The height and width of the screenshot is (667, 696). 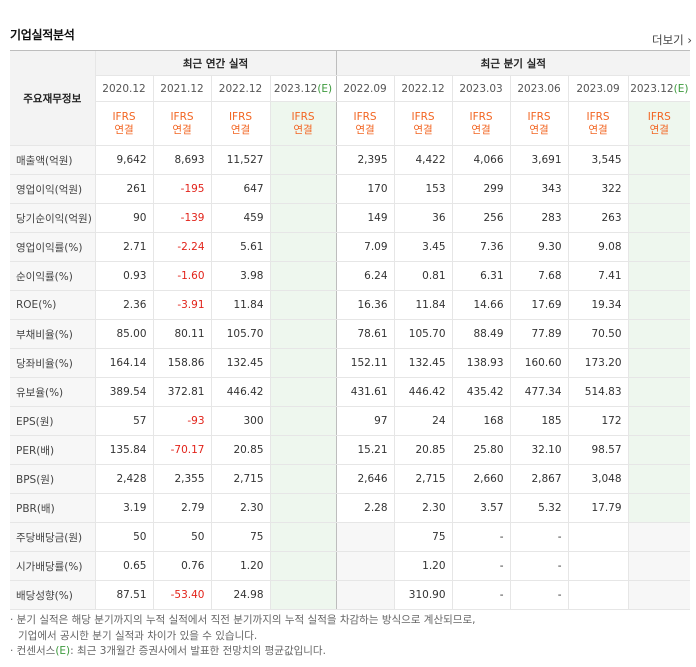 What do you see at coordinates (423, 276) in the screenshot?
I see `table-cell: 0.81` at bounding box center [423, 276].